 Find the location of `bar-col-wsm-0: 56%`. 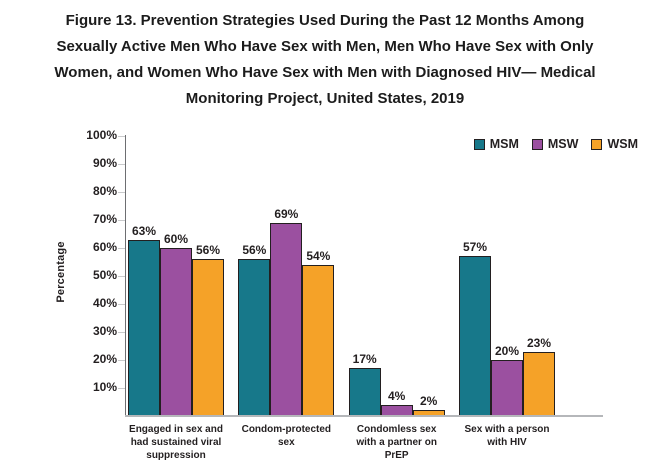

bar-col-wsm-0: 56% is located at coordinates (208, 276).